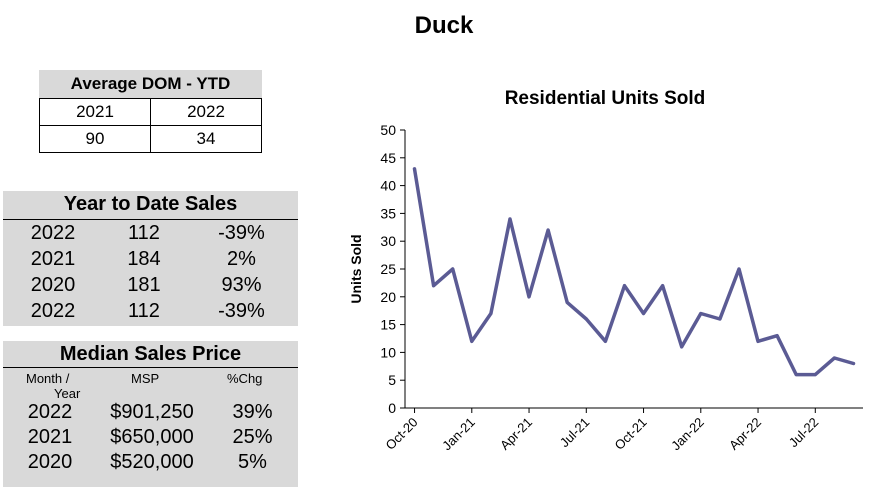  What do you see at coordinates (95, 139) in the screenshot?
I see `dom-value-2021: 90` at bounding box center [95, 139].